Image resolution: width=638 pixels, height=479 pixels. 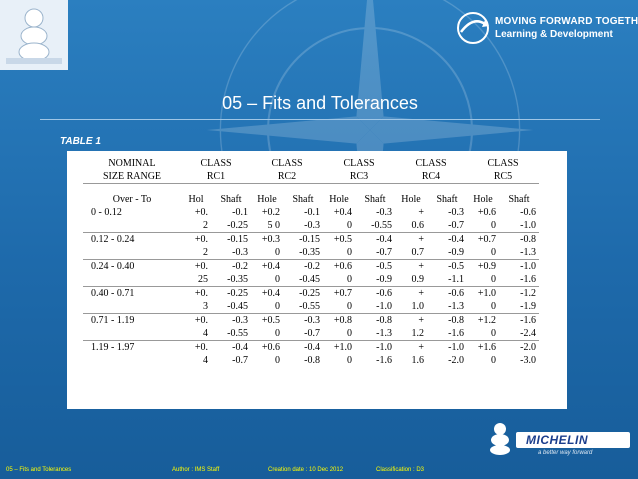 I want to click on hole-cell: 0.7, so click(x=418, y=252).